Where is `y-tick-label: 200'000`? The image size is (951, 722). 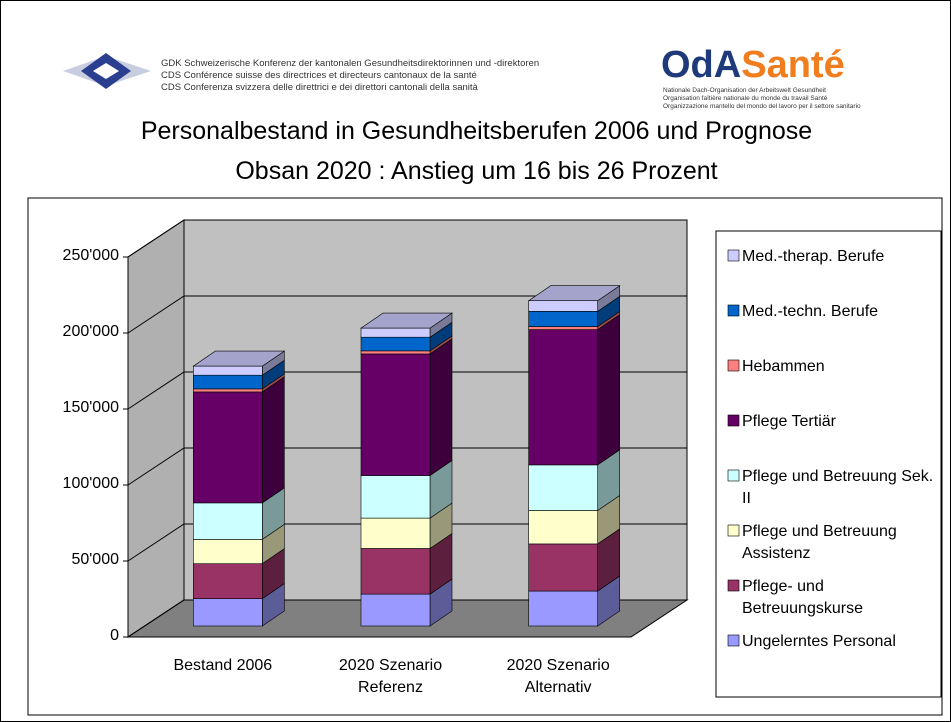
y-tick-label: 200'000 is located at coordinates (90, 331).